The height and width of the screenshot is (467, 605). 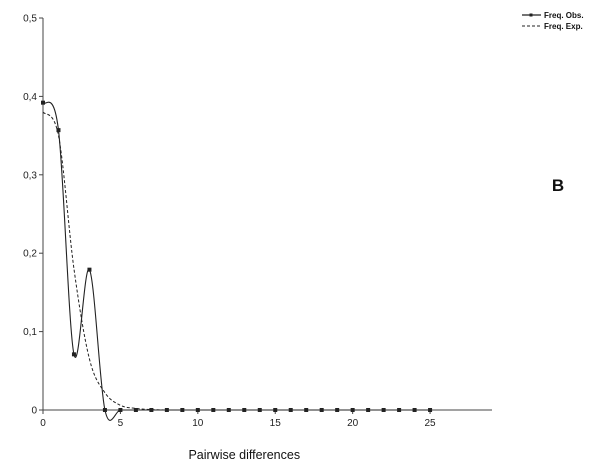 What do you see at coordinates (198, 423) in the screenshot?
I see `x-tick-label: 10` at bounding box center [198, 423].